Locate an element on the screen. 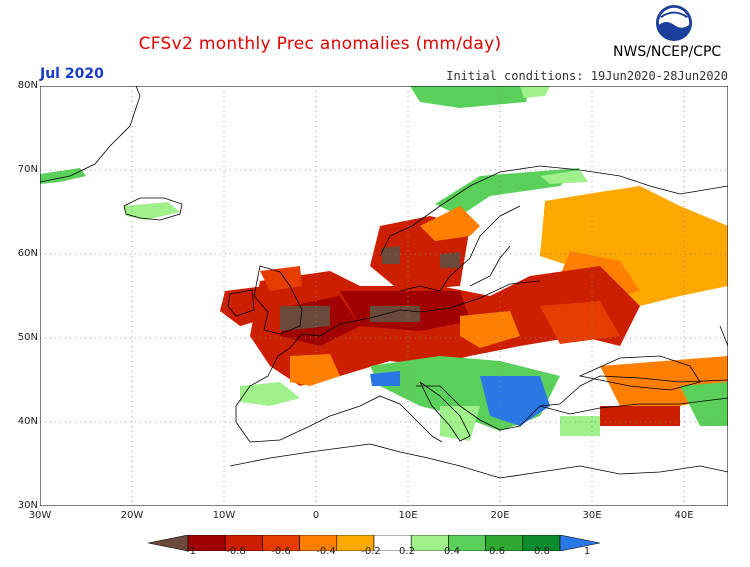 The height and width of the screenshot is (567, 750). legend-label-4: -0.2 is located at coordinates (371, 551).